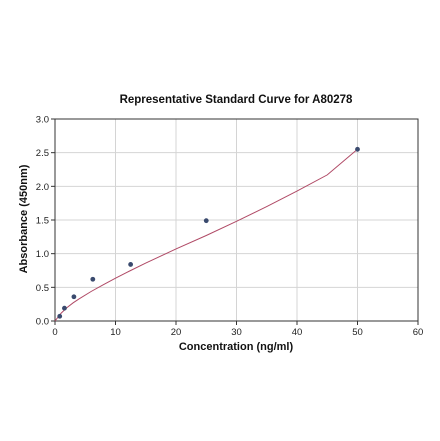 This screenshot has height=441, width=440. What do you see at coordinates (236, 332) in the screenshot?
I see `x-tick-label: 30` at bounding box center [236, 332].